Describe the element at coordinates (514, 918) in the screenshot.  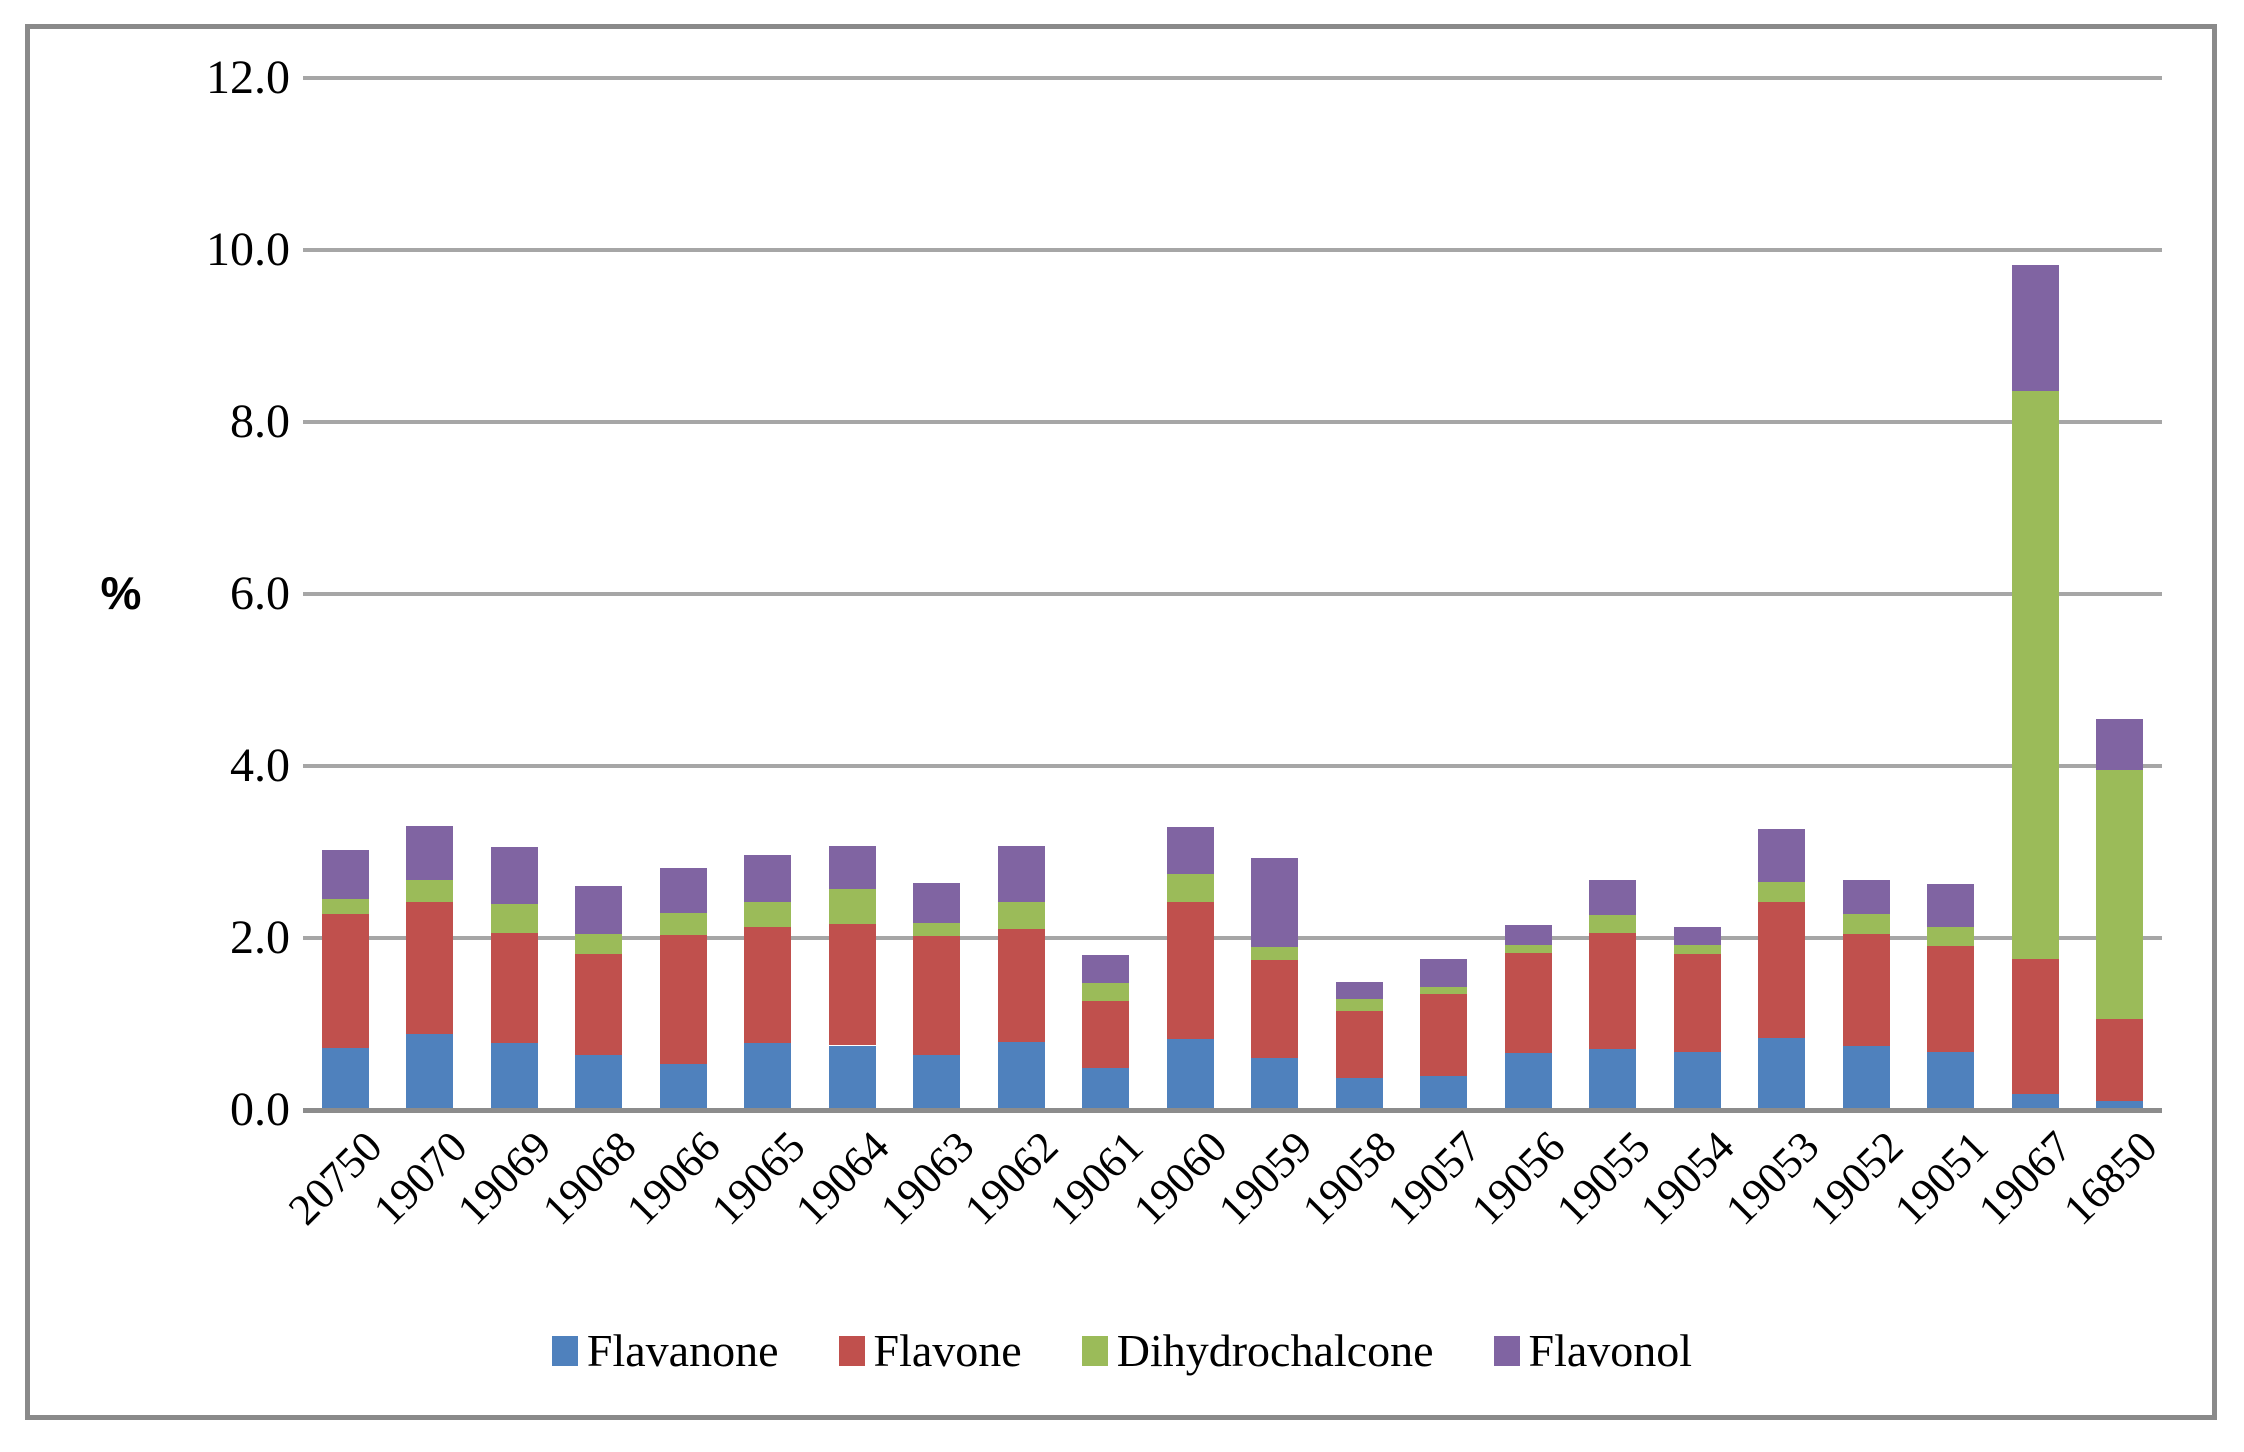
I see `bar-segment-19069-dihydrochalcone` at that location.